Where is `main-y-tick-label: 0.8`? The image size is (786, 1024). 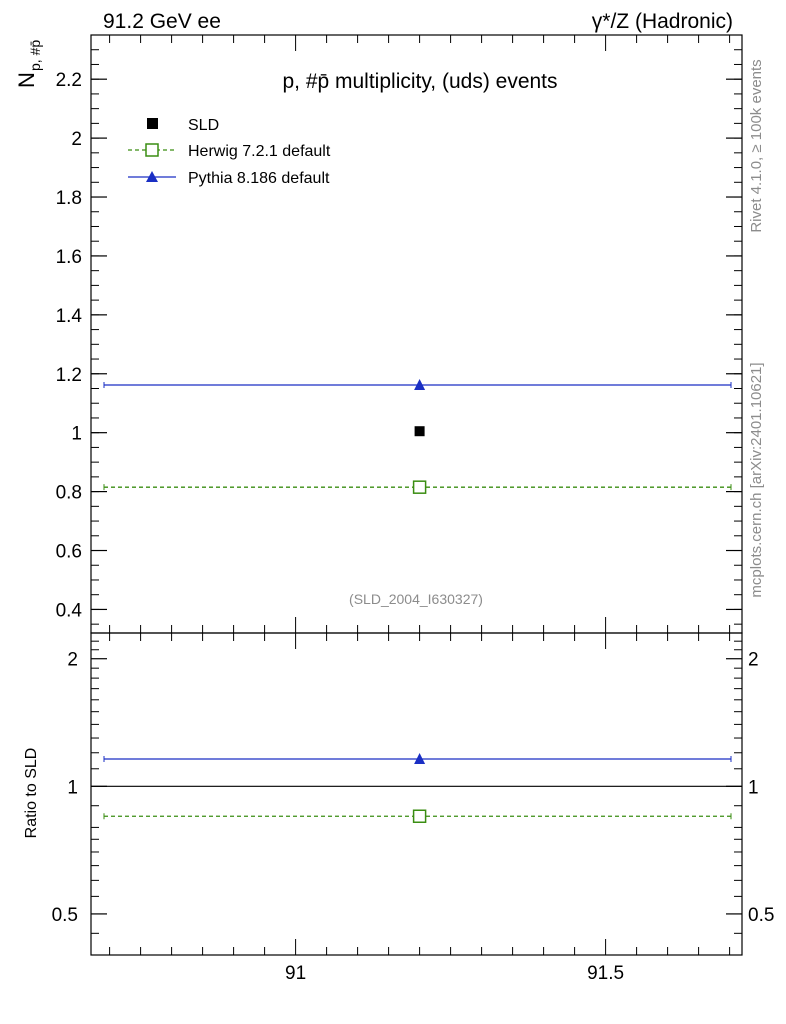
main-y-tick-label: 0.8 is located at coordinates (69, 493).